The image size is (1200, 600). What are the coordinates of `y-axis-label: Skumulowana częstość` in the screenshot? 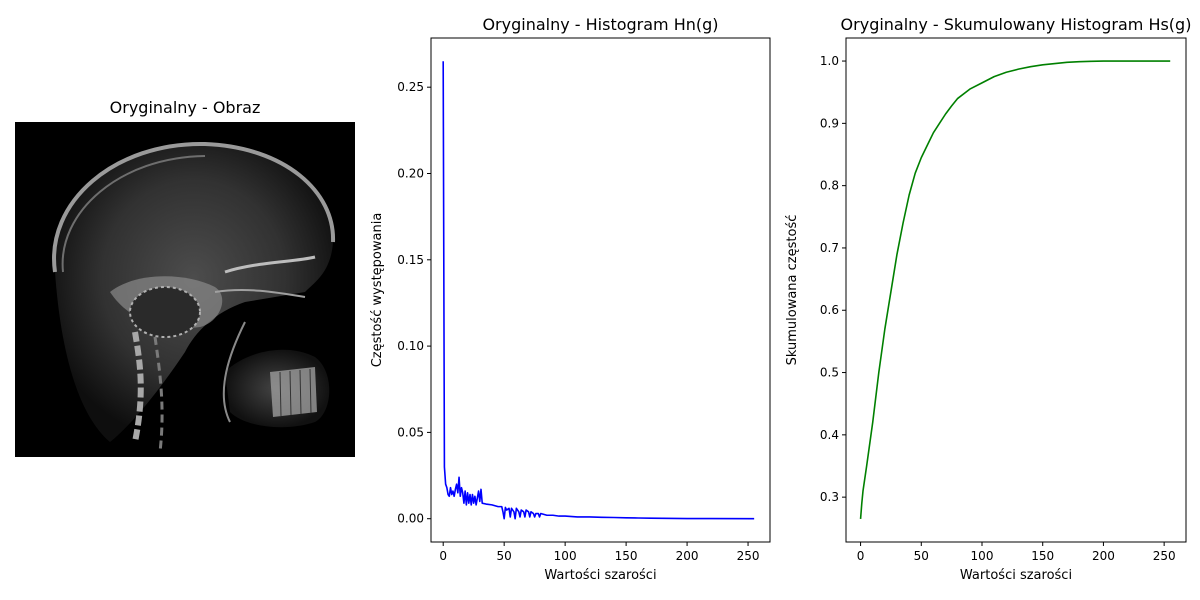 It's located at (792, 290).